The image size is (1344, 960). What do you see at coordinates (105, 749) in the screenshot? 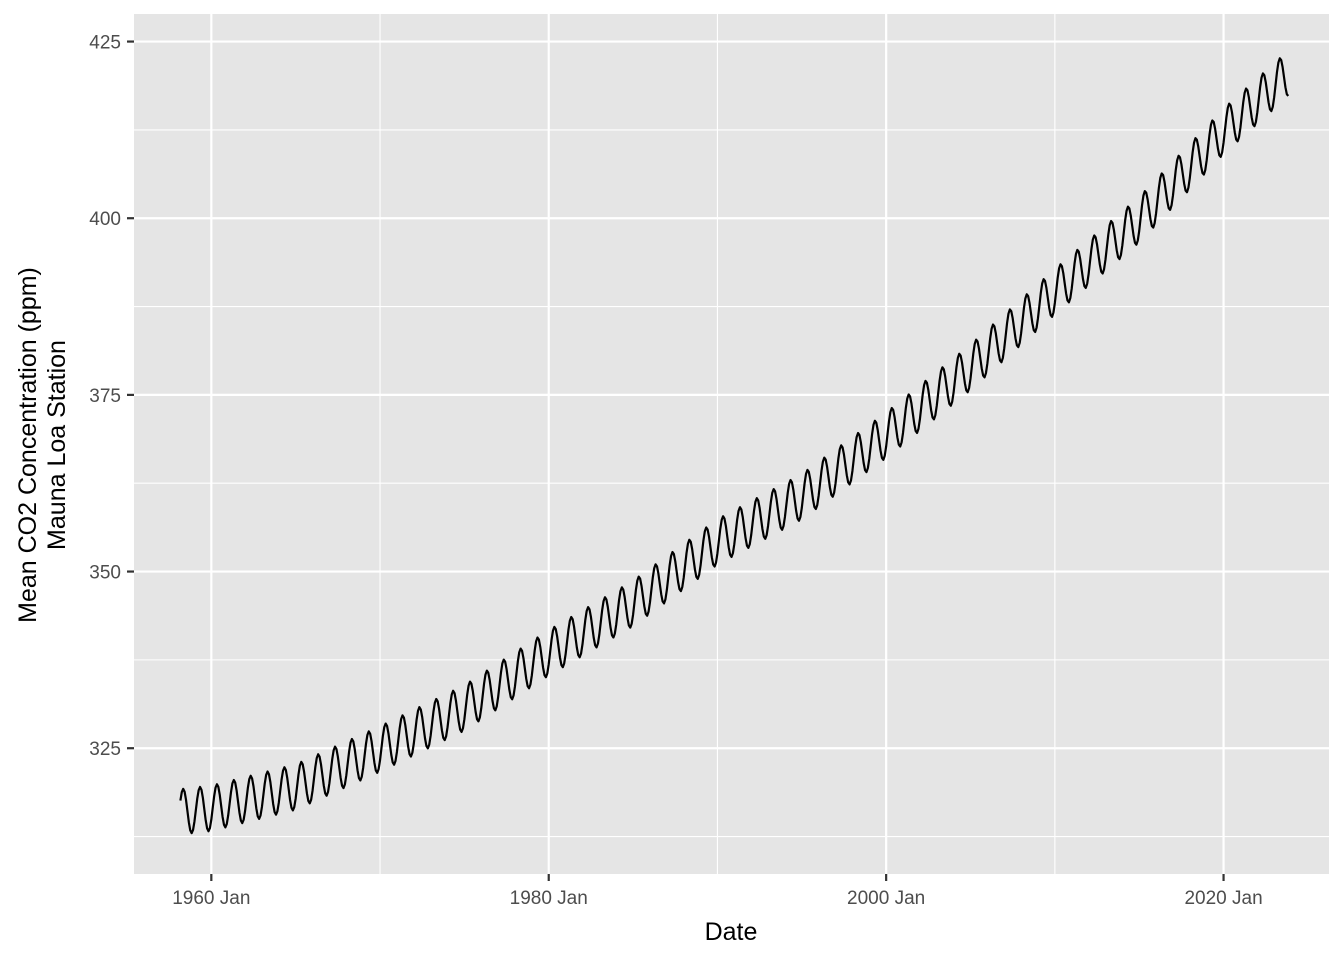
I see `y-tick-label: 325` at bounding box center [105, 749].